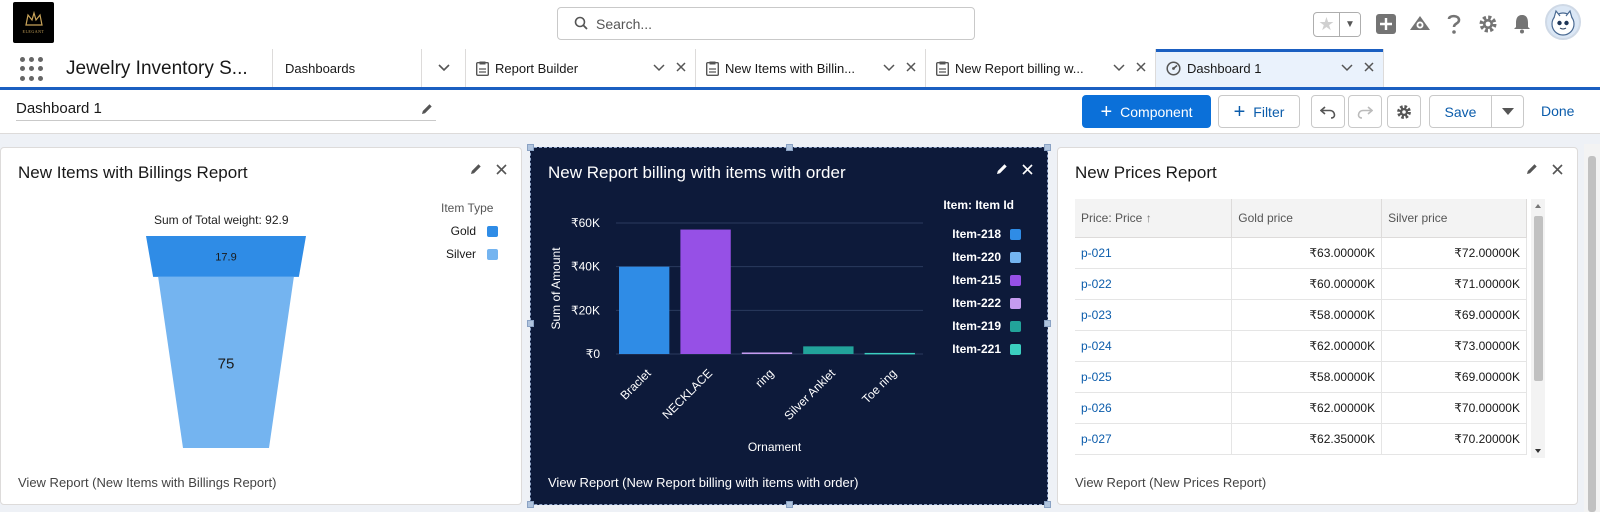 Image resolution: width=1600 pixels, height=512 pixels. Describe the element at coordinates (767, 353) in the screenshot. I see `bar-ring` at that location.